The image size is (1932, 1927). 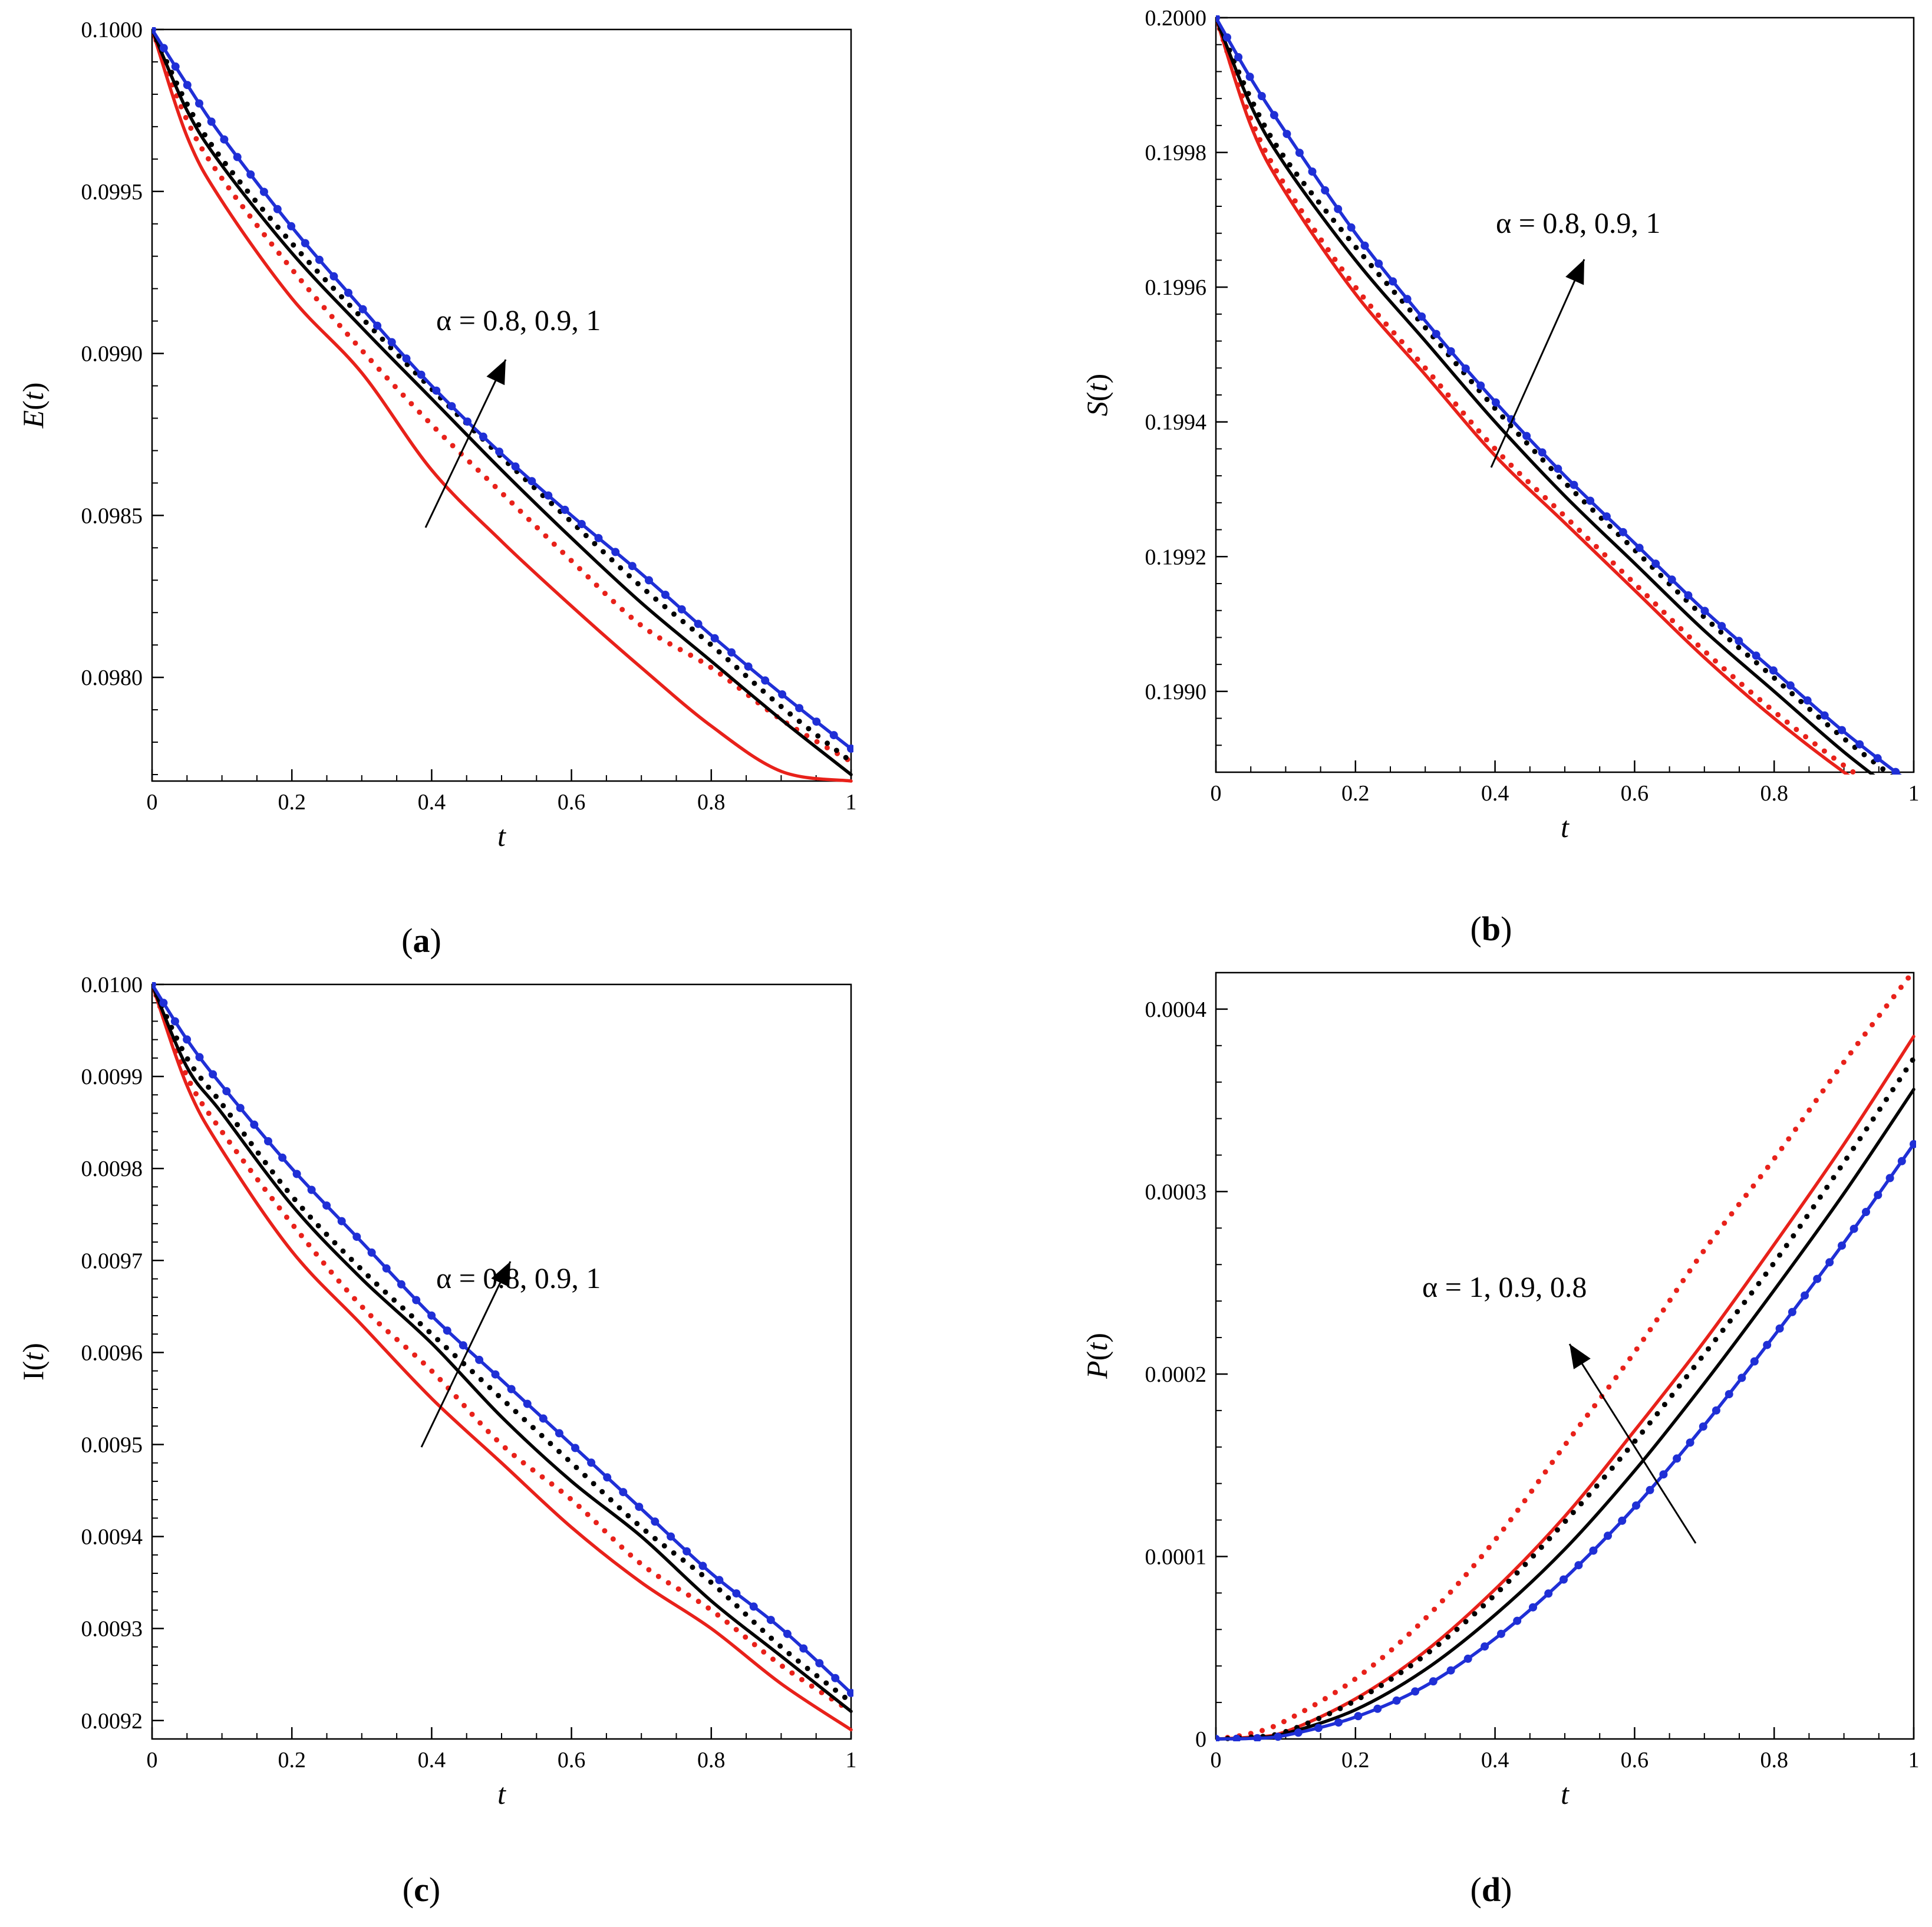 I want to click on alpha-annotation: α = 0.8, 0.9, 1, so click(x=1578, y=223).